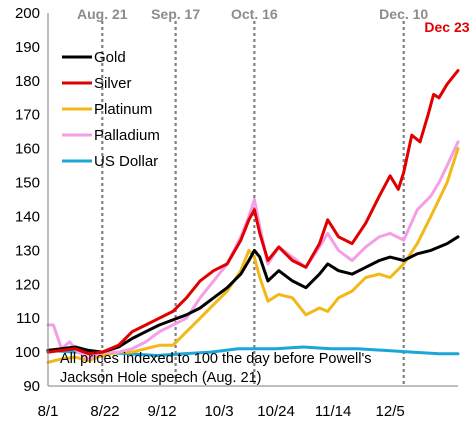 This screenshot has height=422, width=472. Describe the element at coordinates (161, 411) in the screenshot. I see `x-tick-label: 9/12` at that location.